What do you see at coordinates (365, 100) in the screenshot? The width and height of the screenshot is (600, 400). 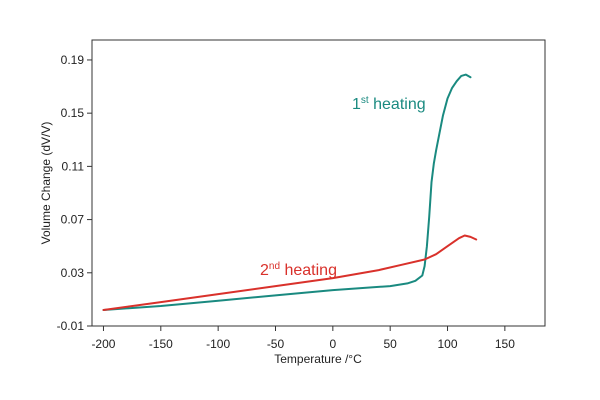 I see `annotation-ordinal-suffix: st` at bounding box center [365, 100].